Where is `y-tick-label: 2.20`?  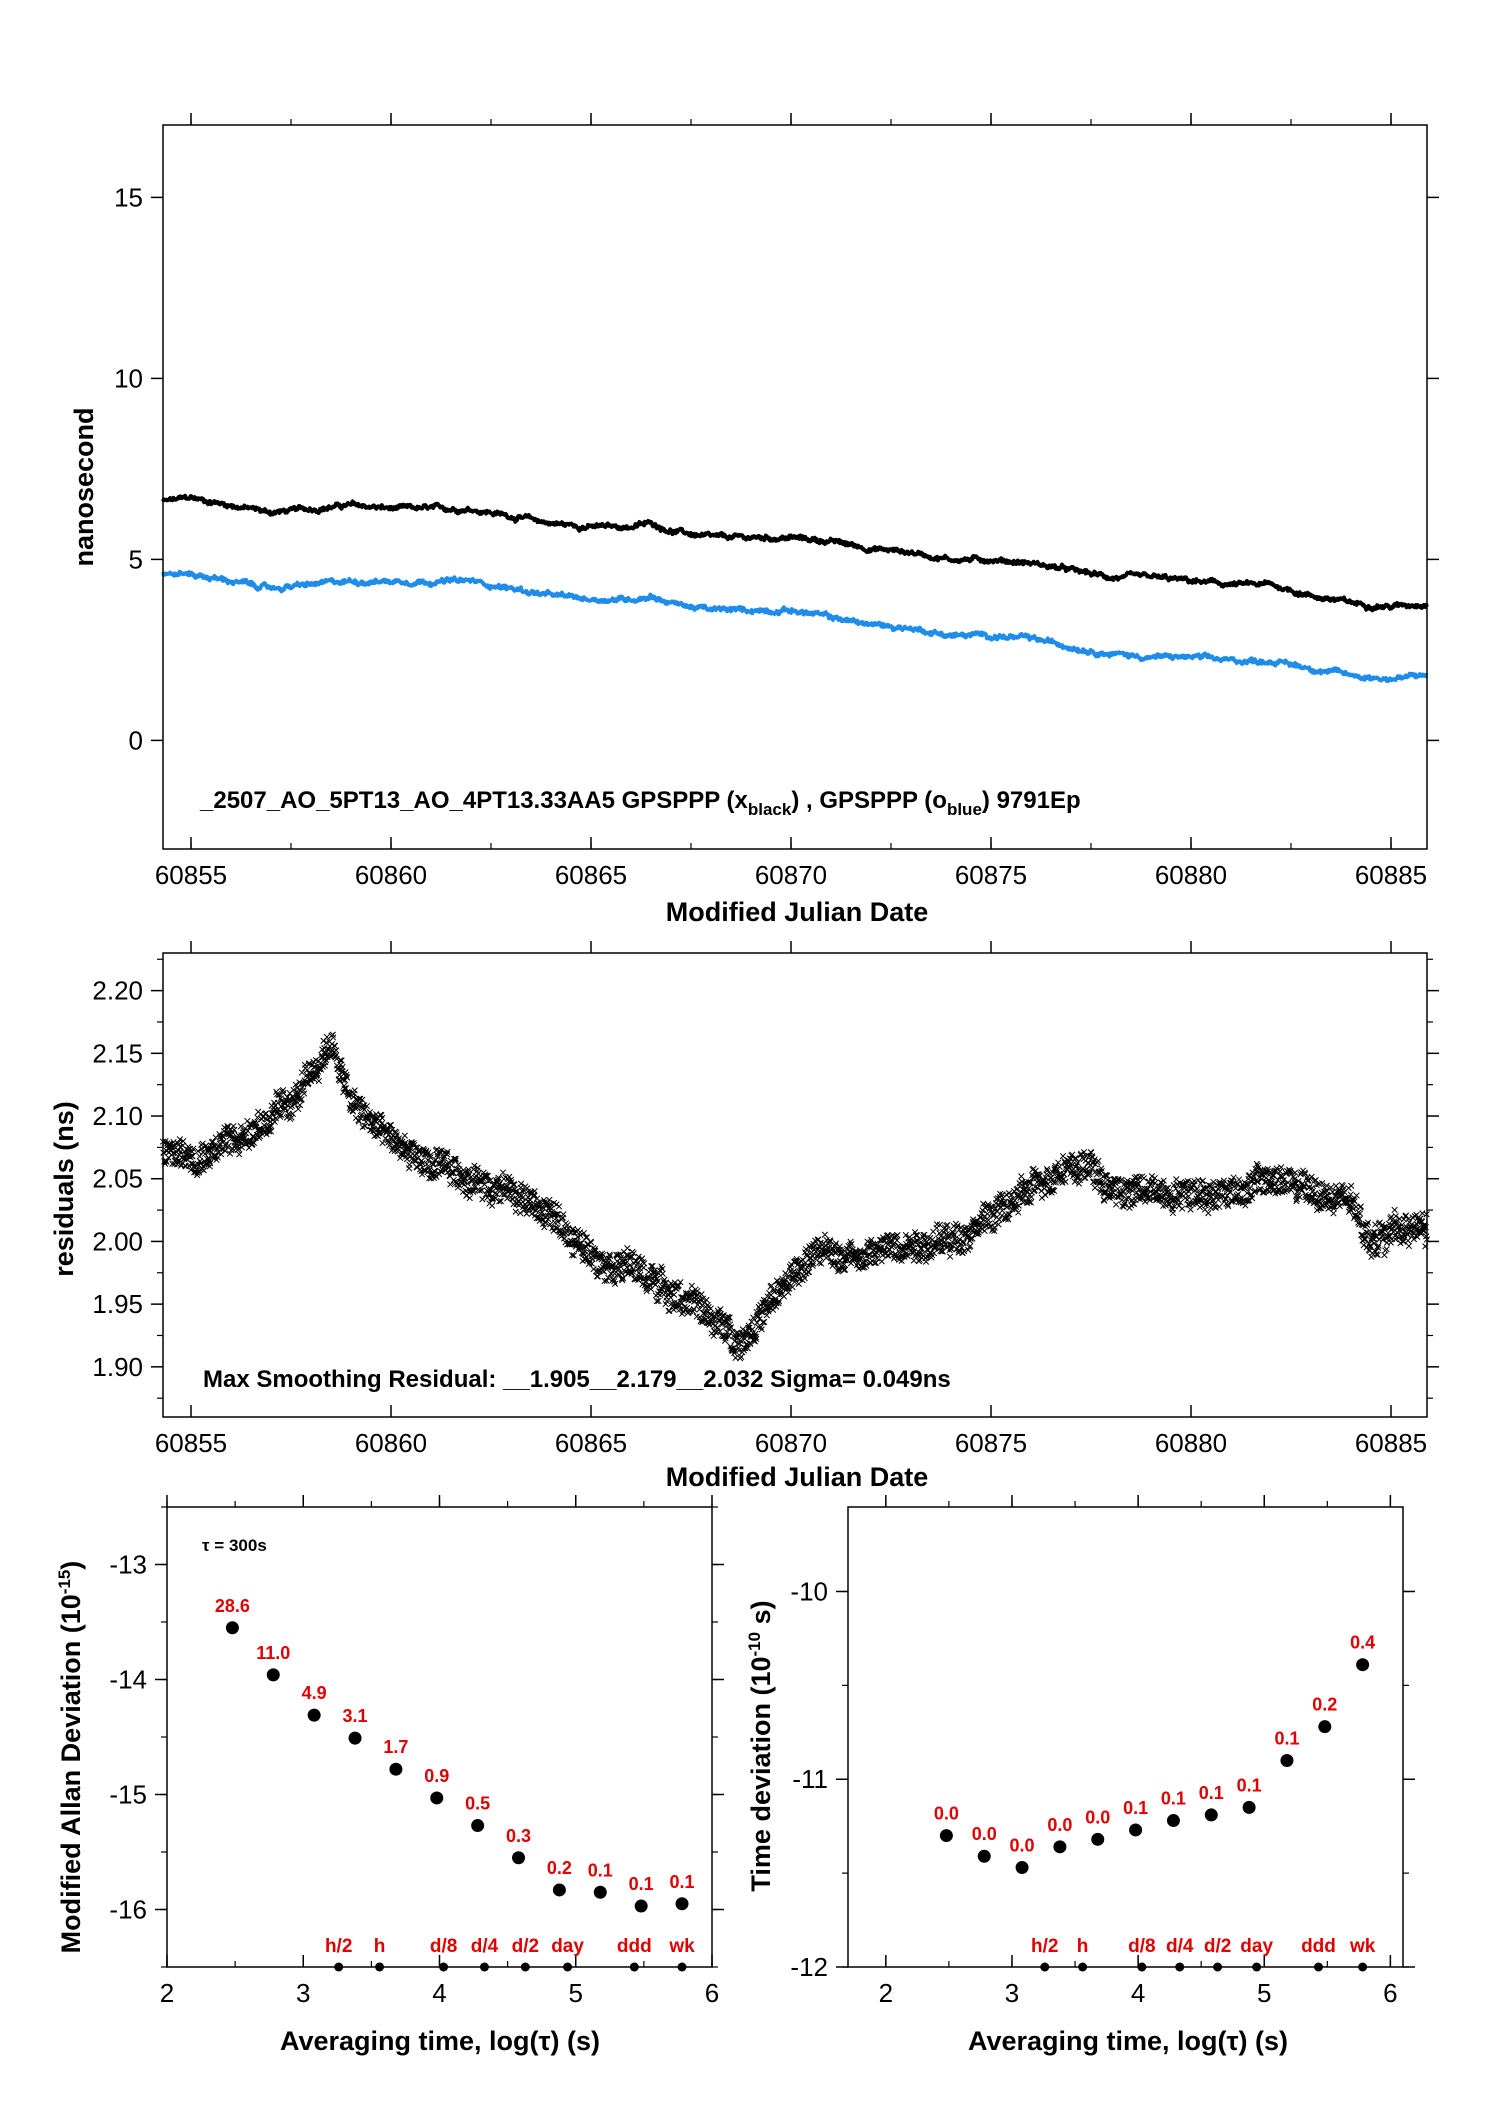 y-tick-label: 2.20 is located at coordinates (117, 991).